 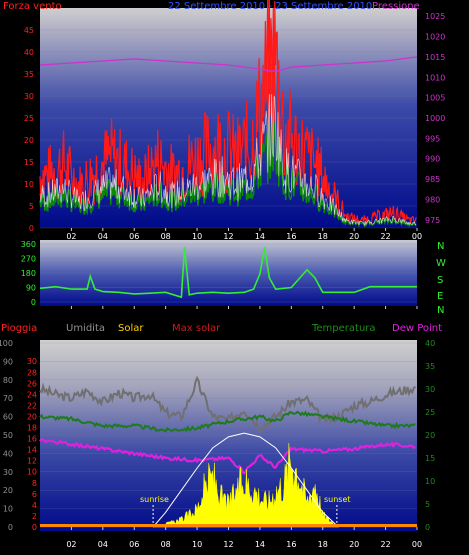 I want to click on legend-dew-point: Dew Point, so click(x=417, y=328).